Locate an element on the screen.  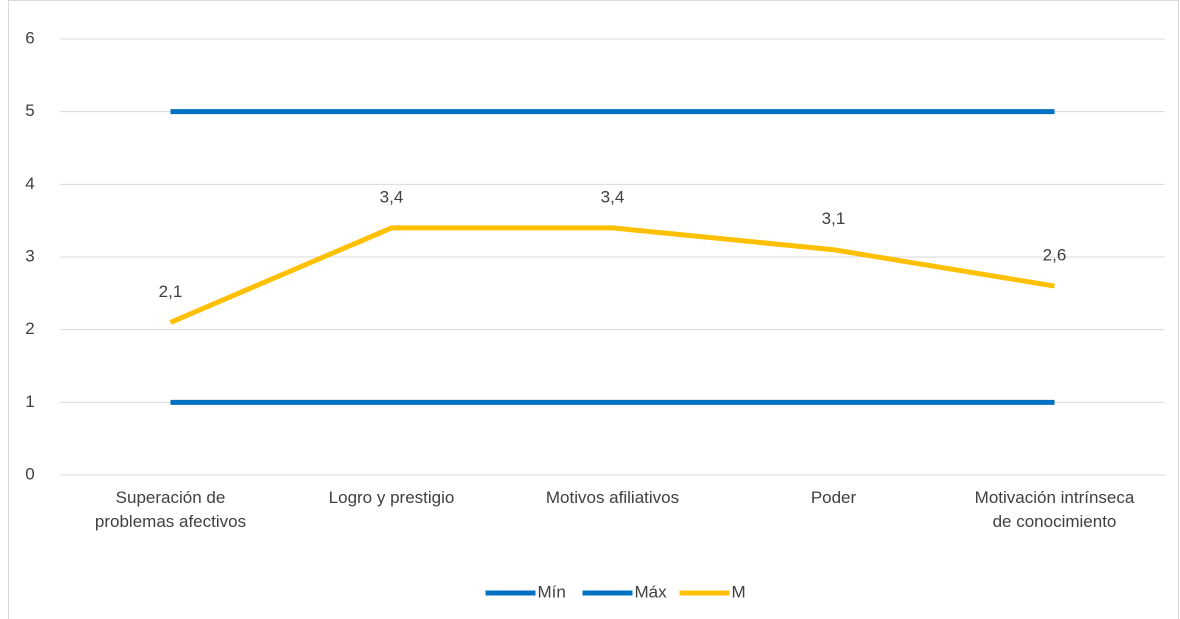
x-tick-label: Motivos afiliativos is located at coordinates (612, 497).